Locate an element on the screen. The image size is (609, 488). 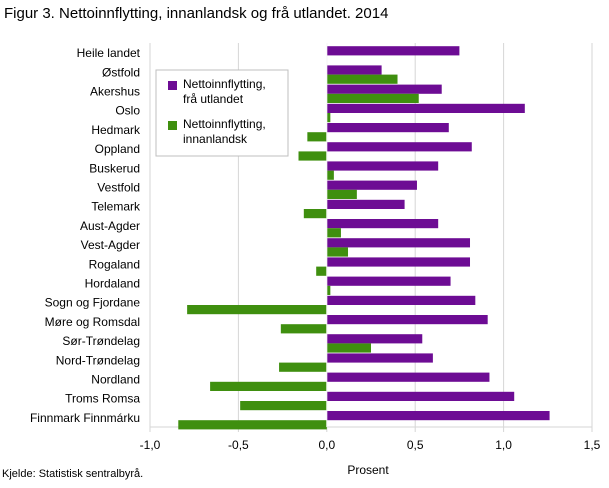
category-label-4: Hedmark is located at coordinates (116, 130).